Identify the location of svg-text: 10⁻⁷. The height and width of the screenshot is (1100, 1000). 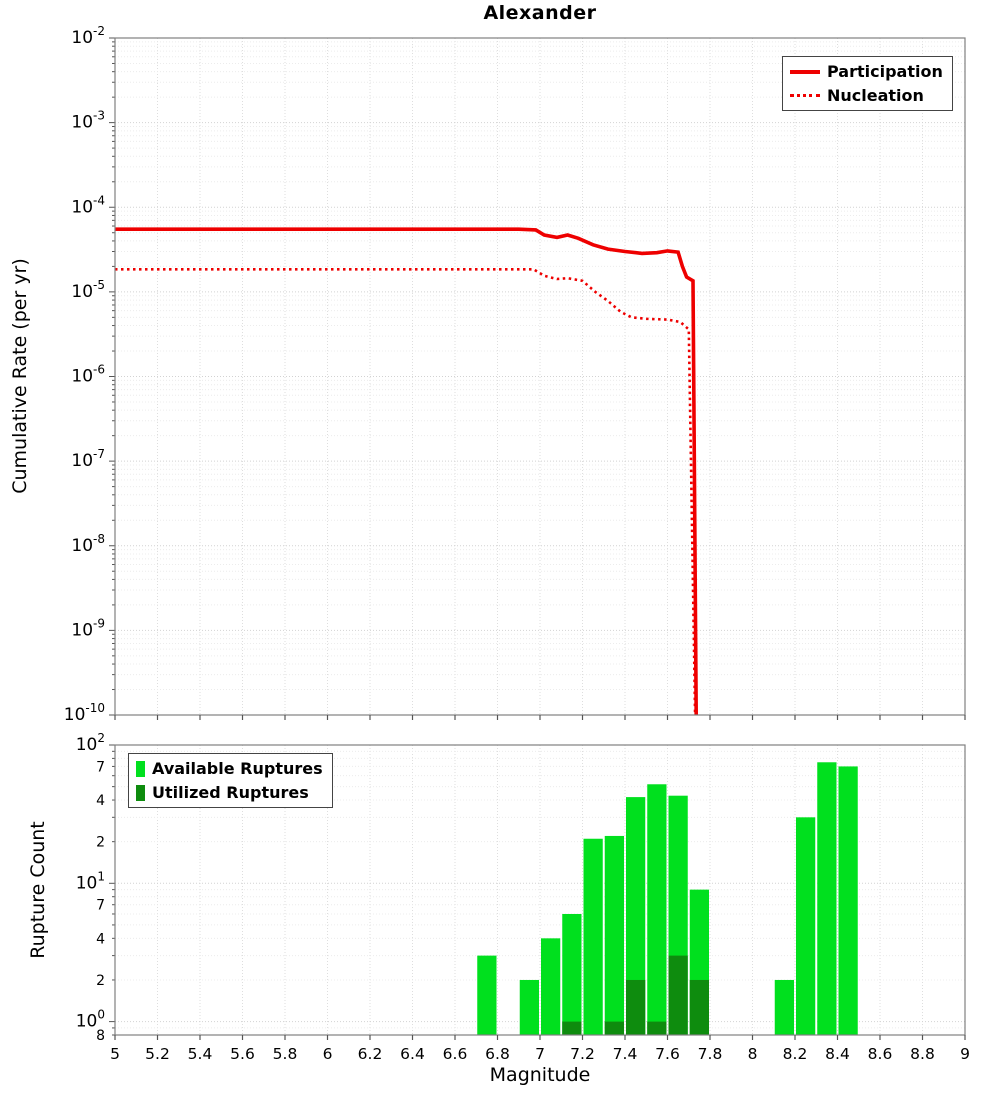
(88, 459).